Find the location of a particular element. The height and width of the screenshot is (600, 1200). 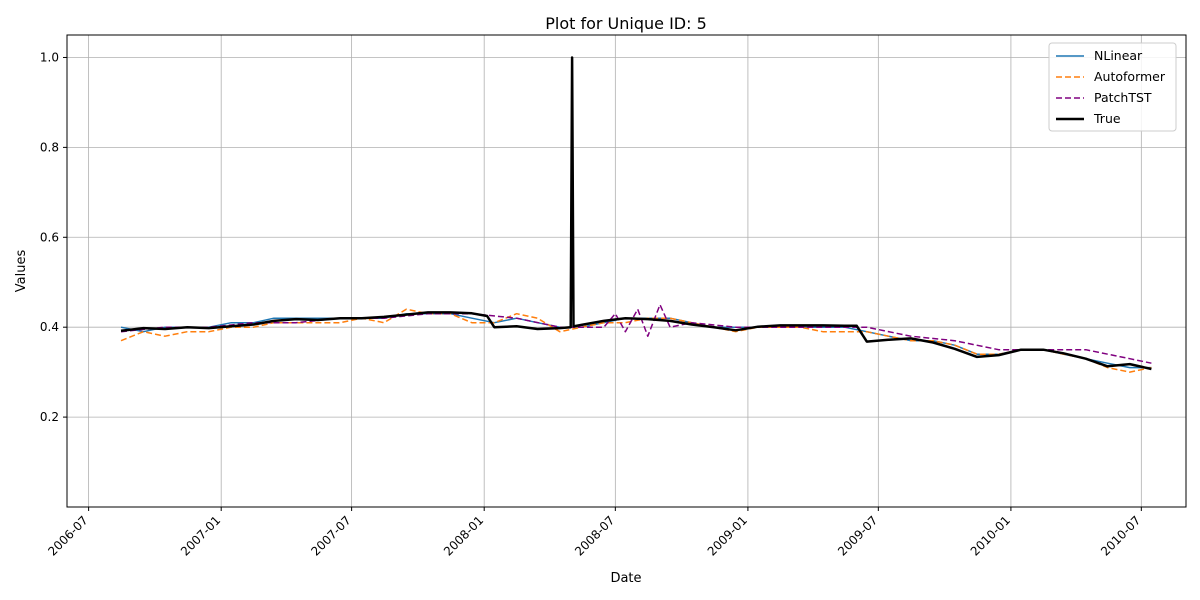

legend-label: Autoformer is located at coordinates (1130, 76).